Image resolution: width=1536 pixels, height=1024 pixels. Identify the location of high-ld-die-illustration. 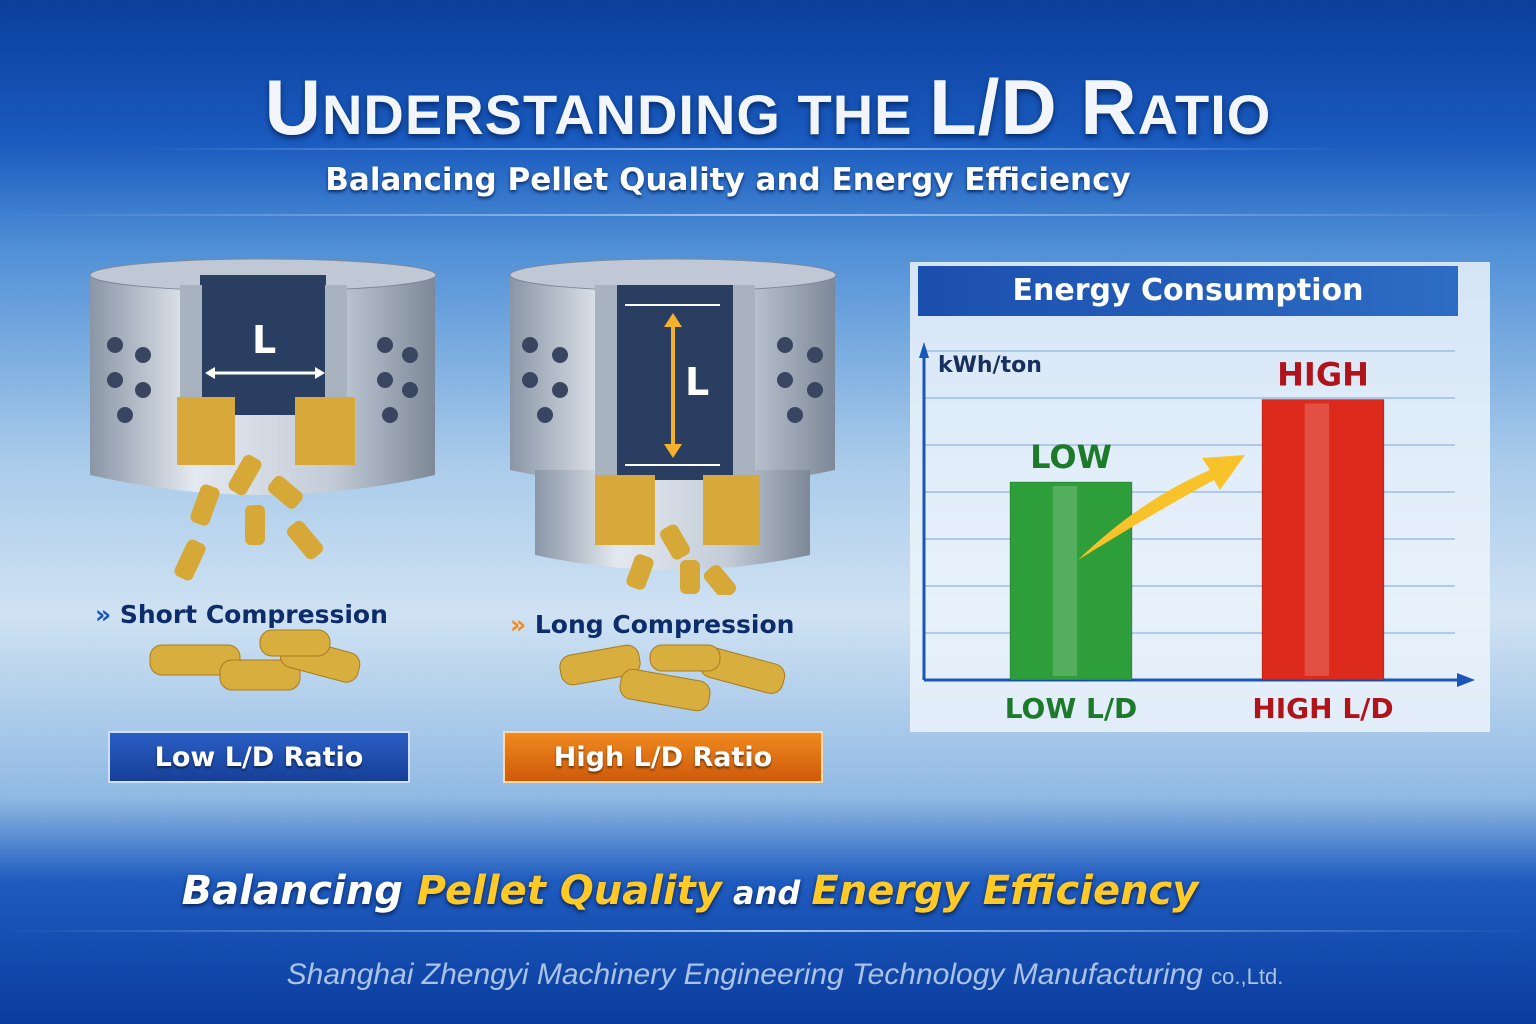
(673, 426).